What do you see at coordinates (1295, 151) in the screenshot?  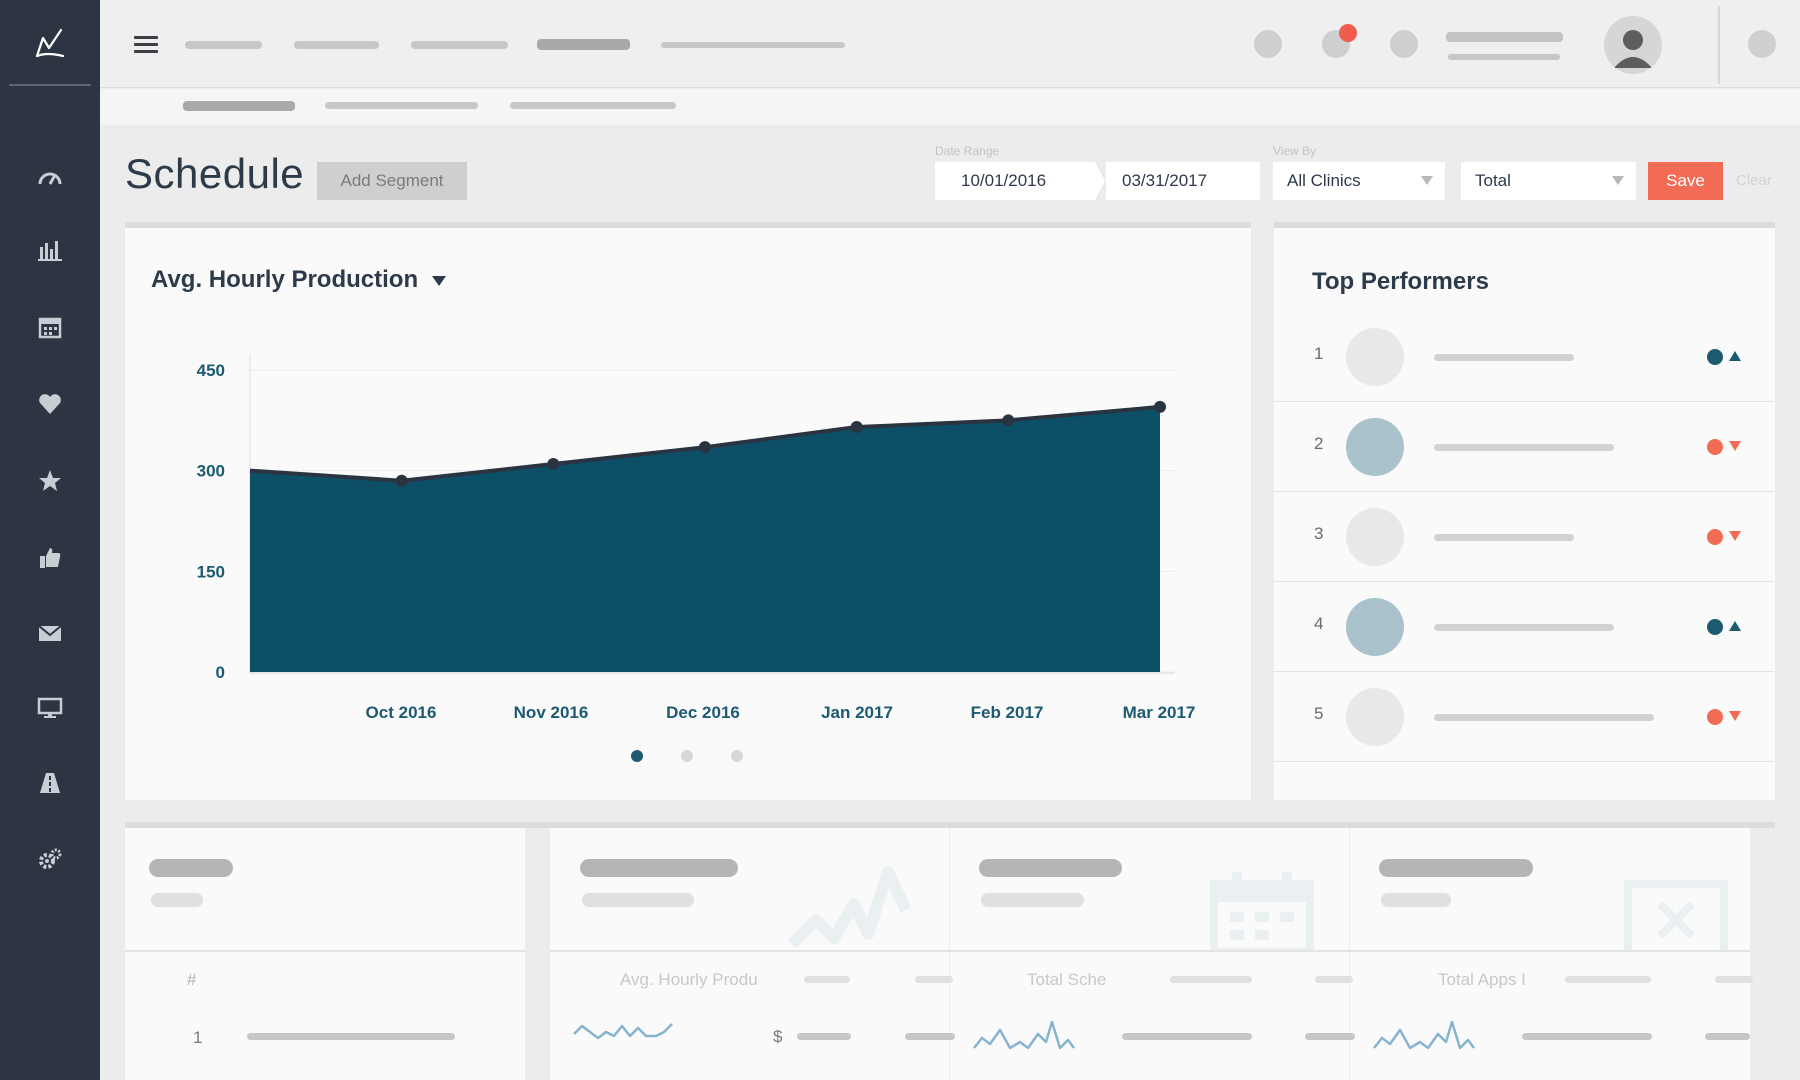 I see `view-by-label: View By` at bounding box center [1295, 151].